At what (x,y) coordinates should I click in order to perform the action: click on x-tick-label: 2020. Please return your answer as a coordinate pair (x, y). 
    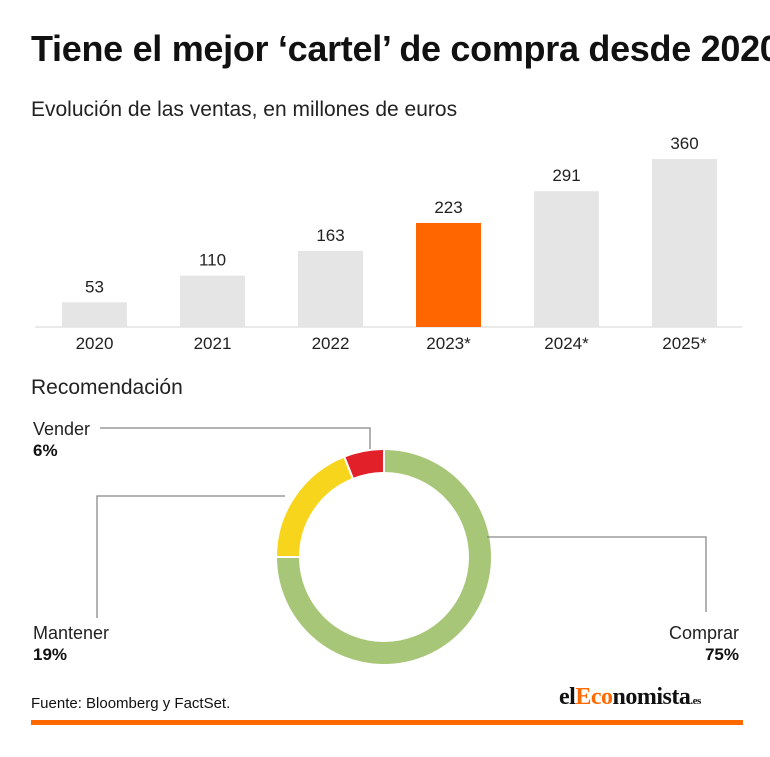
    Looking at the image, I should click on (95, 343).